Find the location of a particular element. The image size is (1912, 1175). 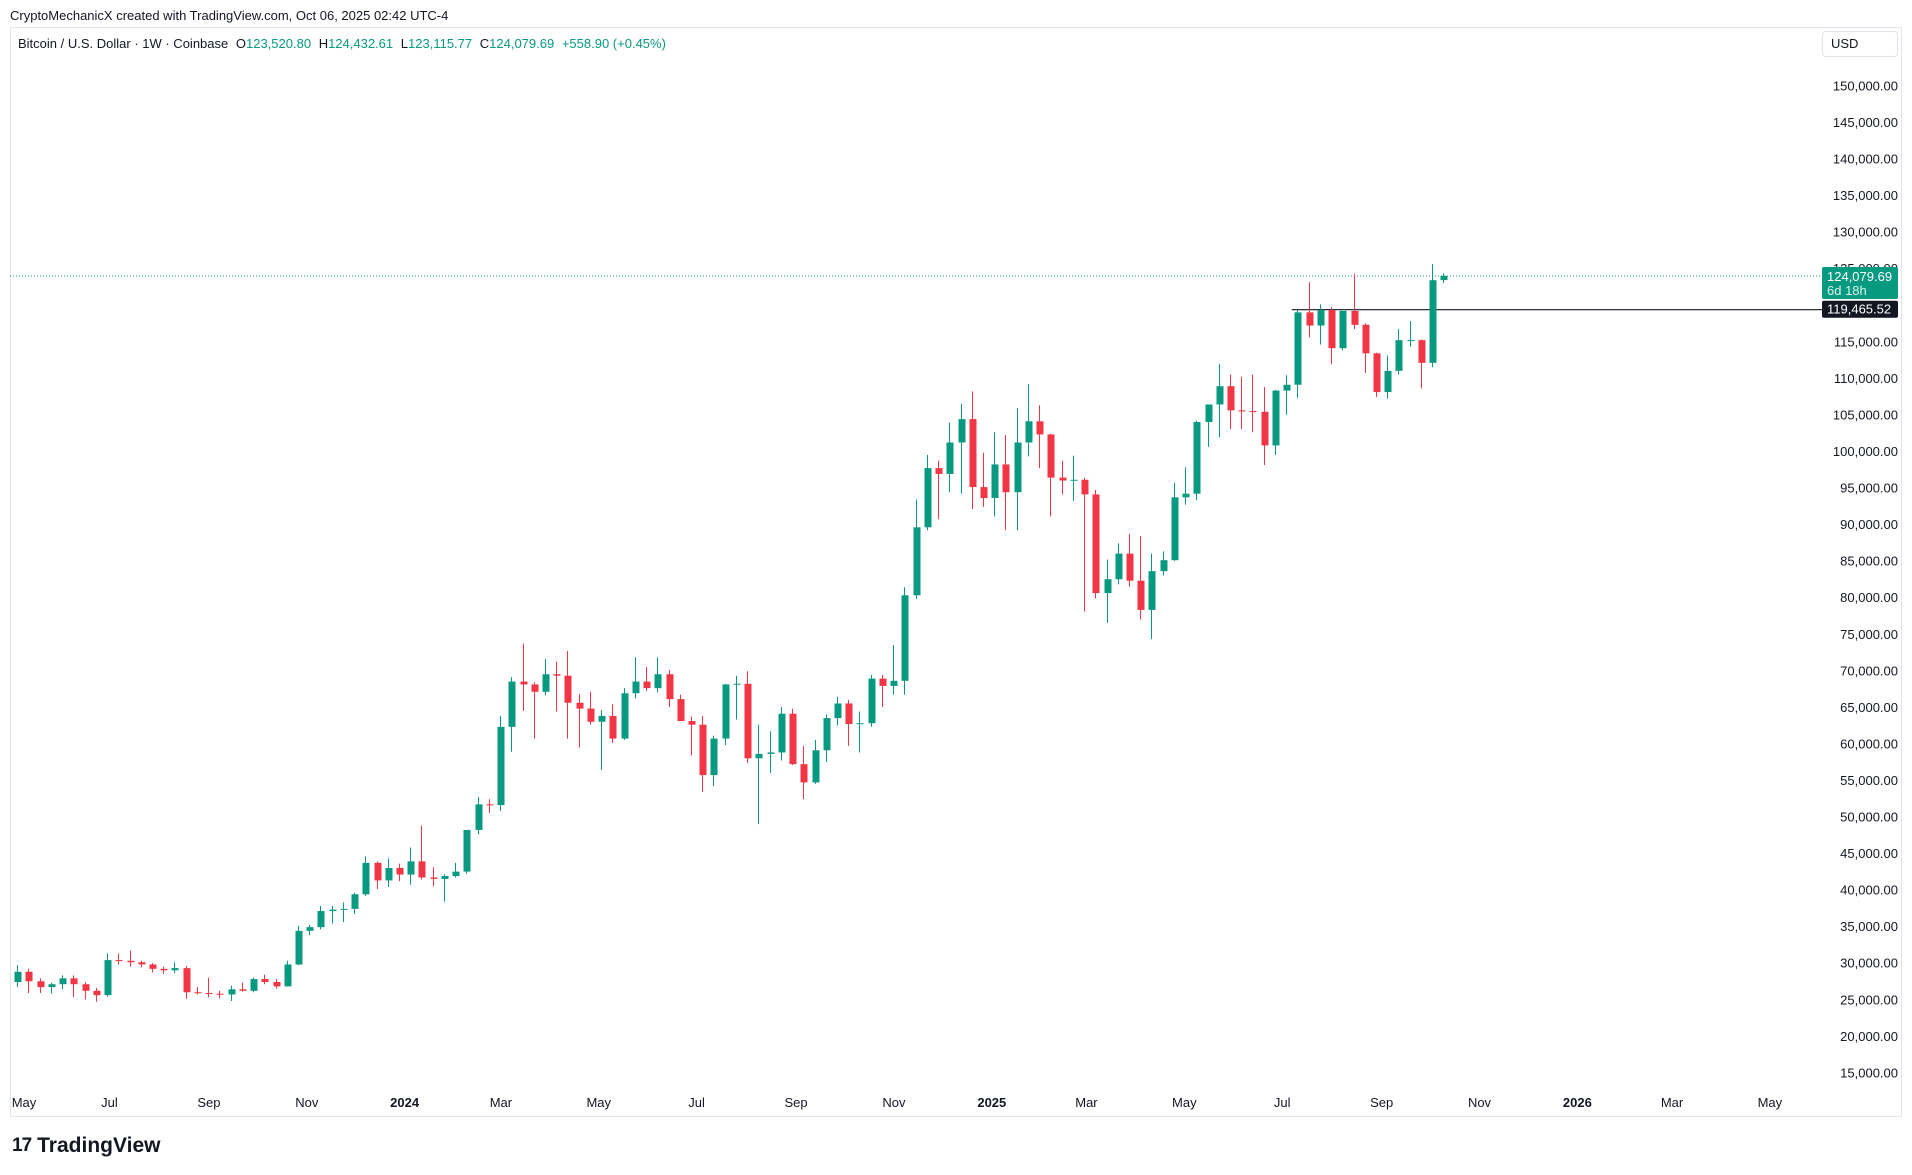

last-price-tag is located at coordinates (1860, 282).